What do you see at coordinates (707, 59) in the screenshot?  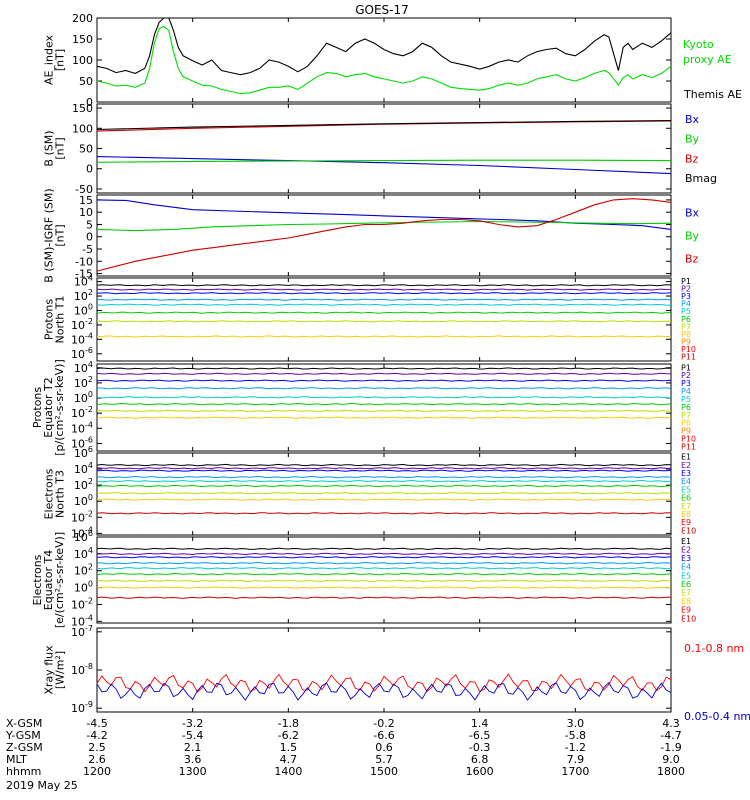 I see `legend-entry: proxy AE` at bounding box center [707, 59].